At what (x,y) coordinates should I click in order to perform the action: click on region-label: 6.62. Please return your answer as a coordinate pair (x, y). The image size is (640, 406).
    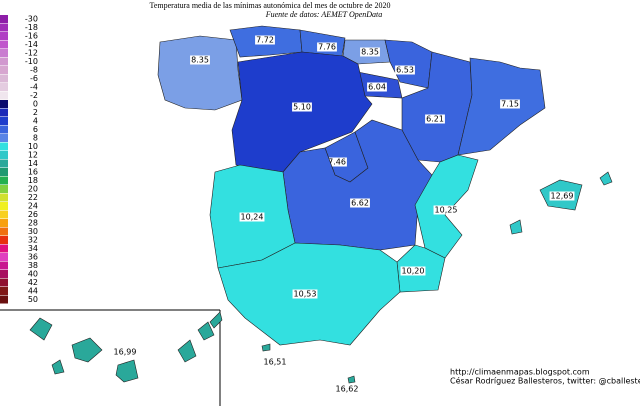
    Looking at the image, I should click on (360, 203).